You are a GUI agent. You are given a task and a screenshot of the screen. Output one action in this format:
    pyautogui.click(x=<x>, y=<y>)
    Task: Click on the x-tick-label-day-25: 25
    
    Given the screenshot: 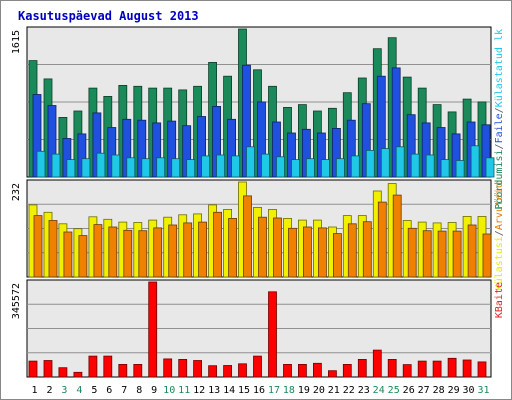 What is the action you would take?
    pyautogui.click(x=394, y=390)
    